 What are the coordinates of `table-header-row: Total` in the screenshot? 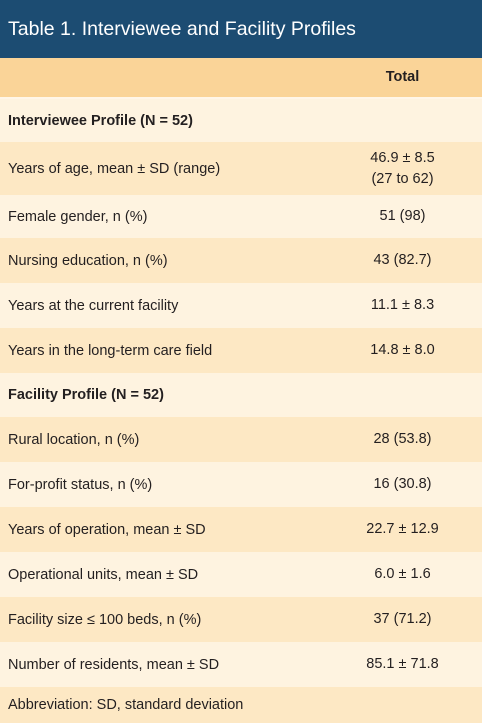 It's located at (241, 78).